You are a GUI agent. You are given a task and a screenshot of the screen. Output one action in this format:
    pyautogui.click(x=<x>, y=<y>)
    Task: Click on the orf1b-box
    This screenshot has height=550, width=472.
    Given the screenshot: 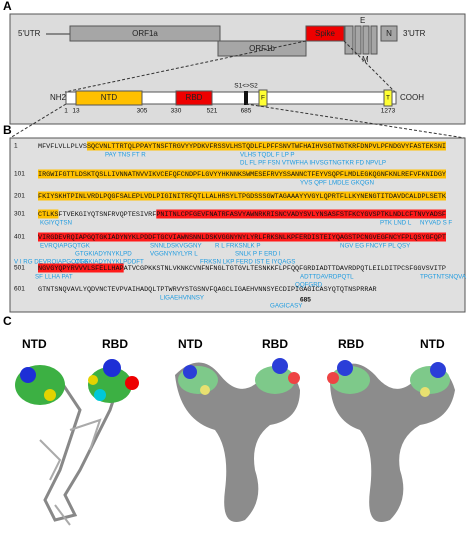 What is the action you would take?
    pyautogui.click(x=262, y=48)
    